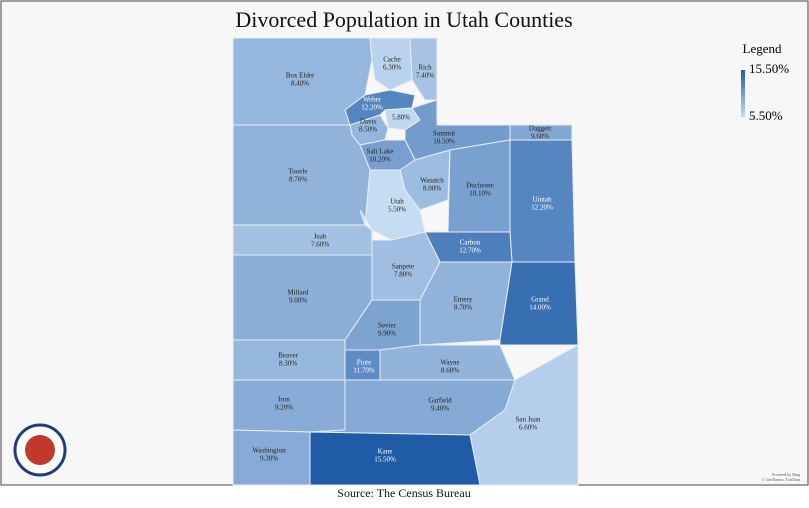 The width and height of the screenshot is (809, 508). I want to click on county-name: Tooele, so click(298, 172).